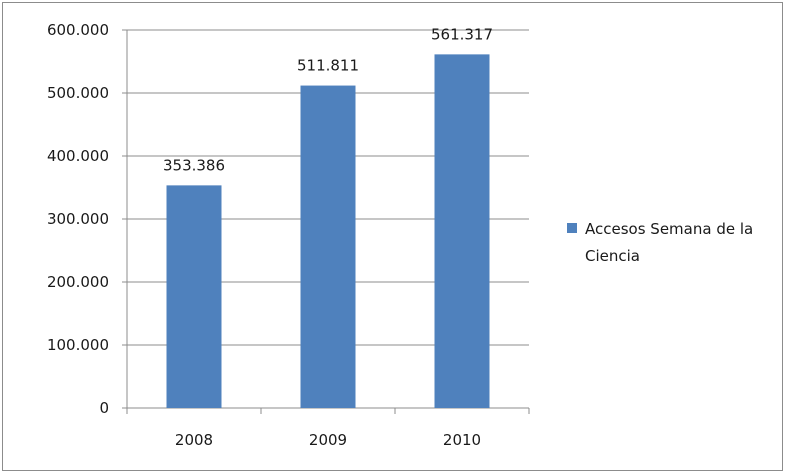 This screenshot has height=475, width=787. Describe the element at coordinates (462, 231) in the screenshot. I see `bar-2010` at that location.